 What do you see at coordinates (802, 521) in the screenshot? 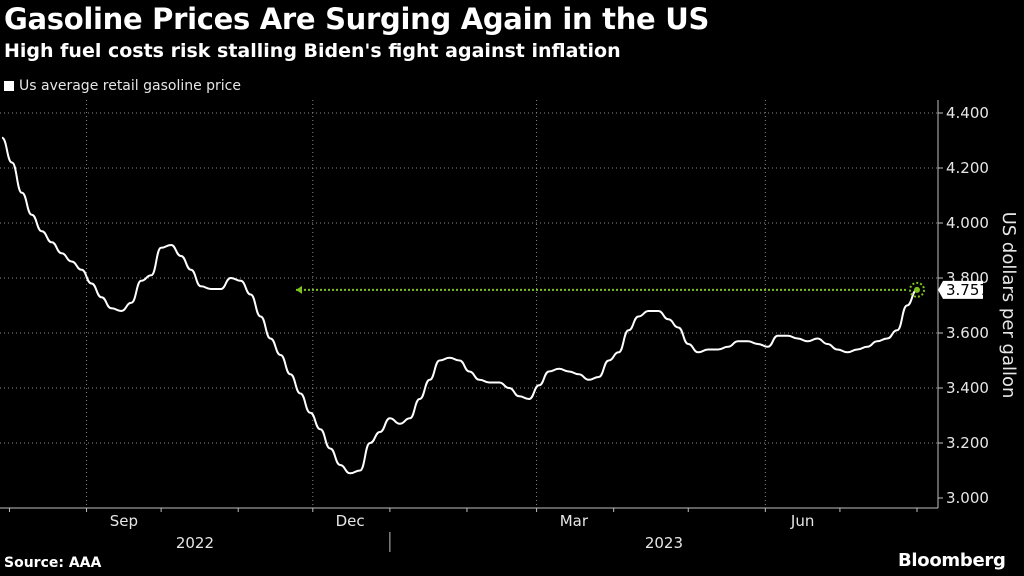
I see `x-tick-label: Jun` at bounding box center [802, 521].